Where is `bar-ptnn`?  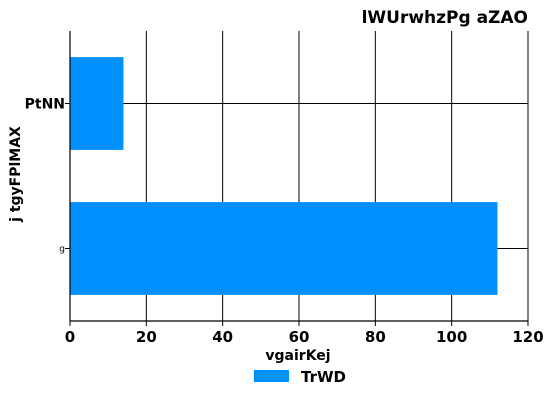
bar-ptnn is located at coordinates (97, 103).